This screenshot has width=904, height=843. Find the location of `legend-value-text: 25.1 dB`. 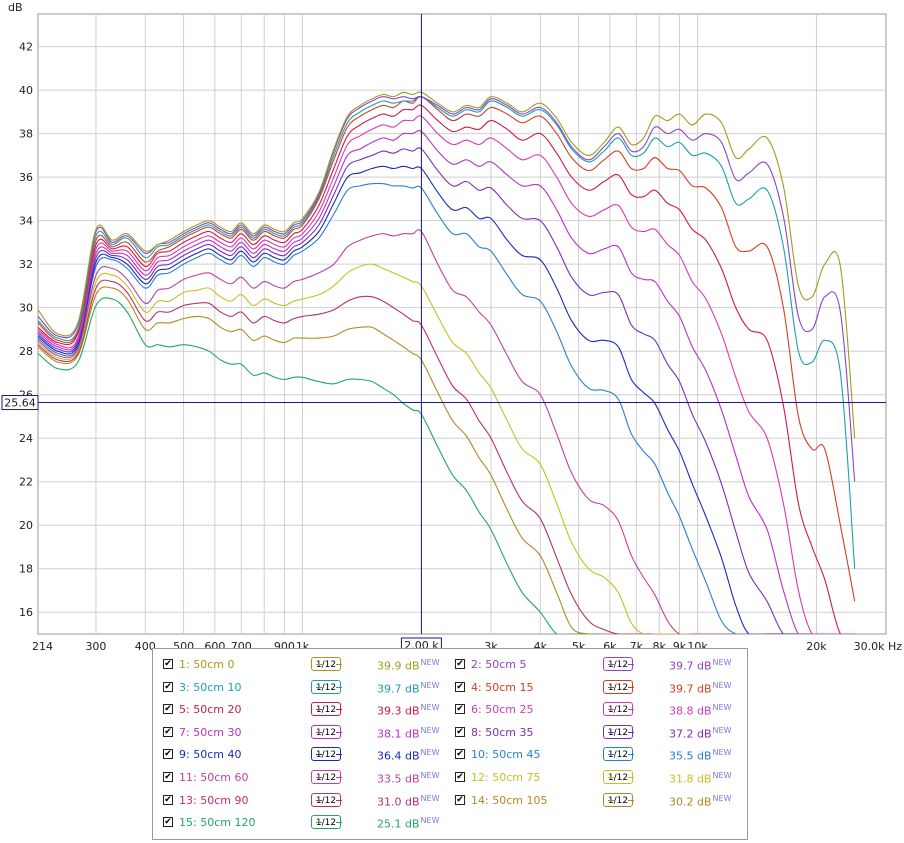

legend-value-text: 25.1 dB is located at coordinates (398, 824).